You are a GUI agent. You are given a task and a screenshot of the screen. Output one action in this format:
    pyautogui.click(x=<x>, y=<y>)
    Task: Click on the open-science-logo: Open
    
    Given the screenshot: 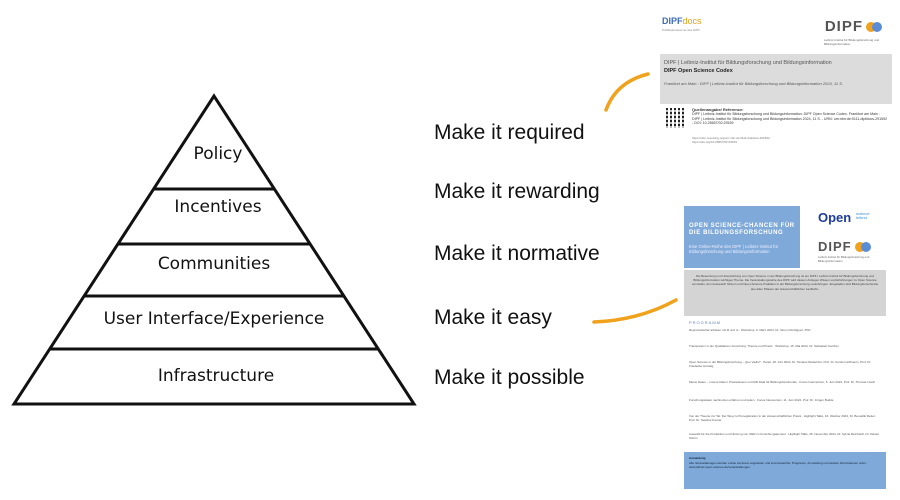 What is the action you would take?
    pyautogui.click(x=835, y=217)
    